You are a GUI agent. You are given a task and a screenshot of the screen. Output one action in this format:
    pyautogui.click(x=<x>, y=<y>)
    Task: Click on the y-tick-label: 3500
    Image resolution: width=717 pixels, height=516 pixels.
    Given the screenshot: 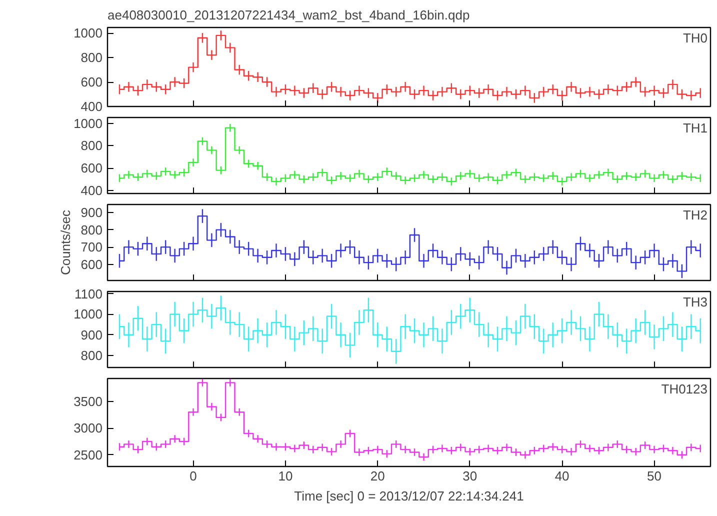 What is the action you would take?
    pyautogui.click(x=88, y=401)
    